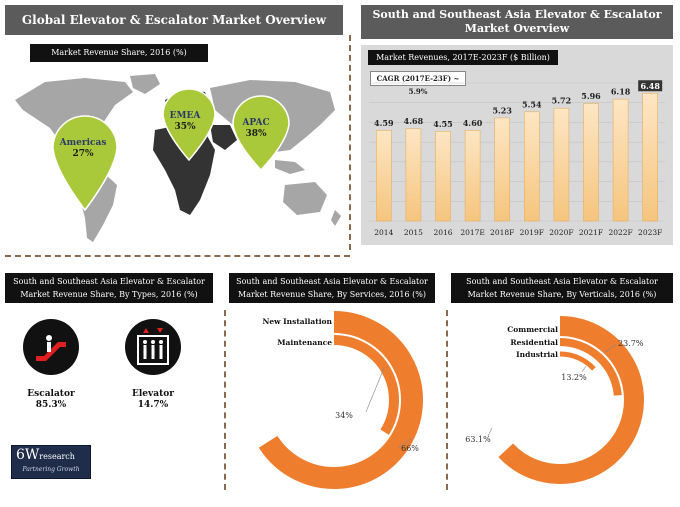  I want to click on bar-x-tick-label: 2023F, so click(650, 232).